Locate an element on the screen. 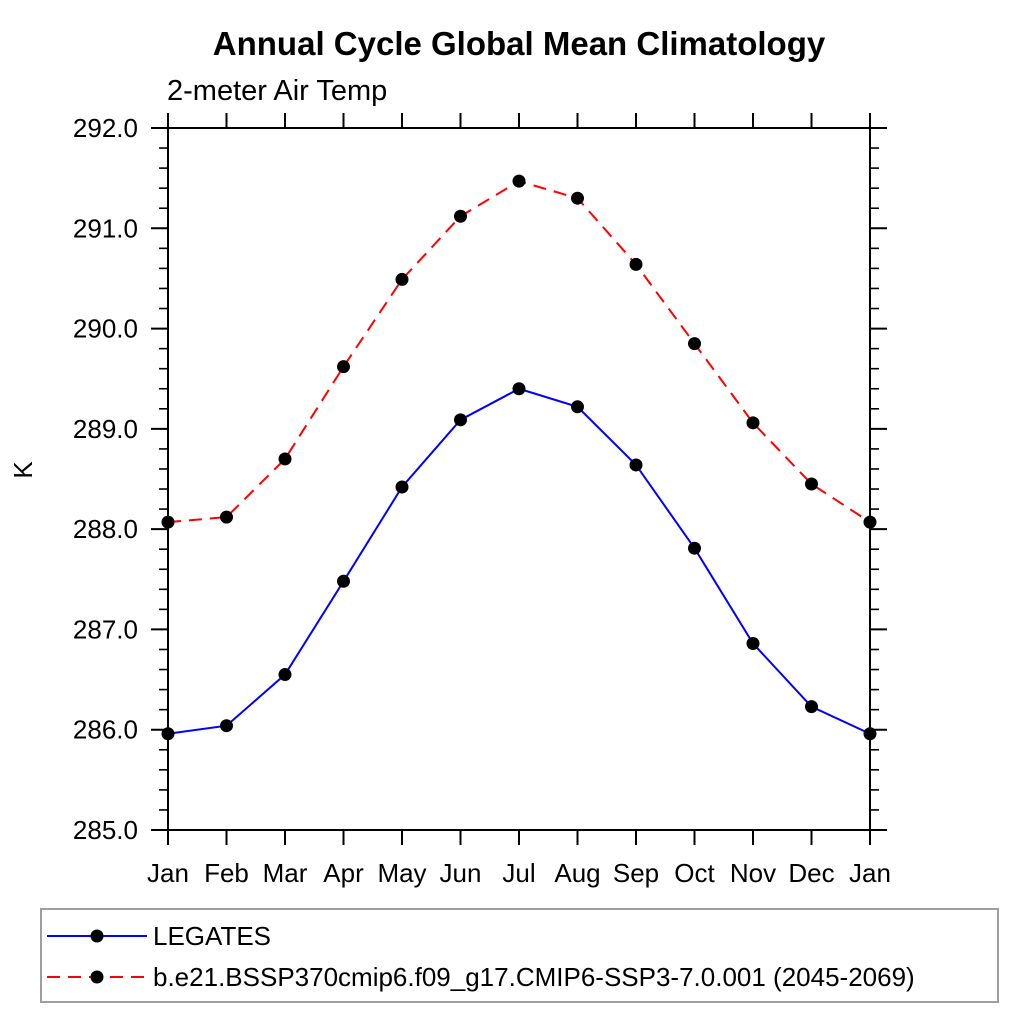  y-tick-label: 289.0 is located at coordinates (105, 429).